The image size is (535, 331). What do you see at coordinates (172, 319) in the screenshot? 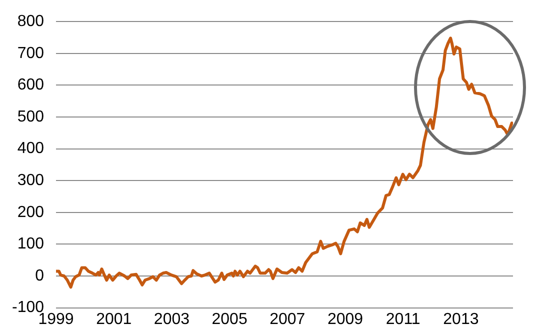
I see `x-tick-label: 2003` at bounding box center [172, 319].